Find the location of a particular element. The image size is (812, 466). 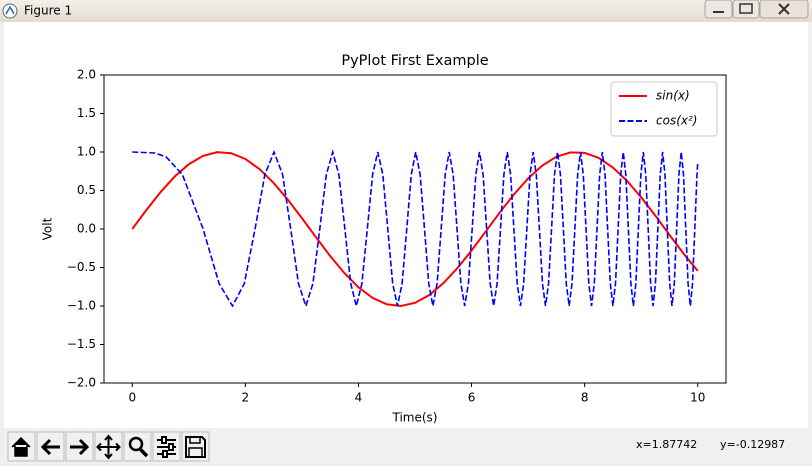

back-button is located at coordinates (50, 446).